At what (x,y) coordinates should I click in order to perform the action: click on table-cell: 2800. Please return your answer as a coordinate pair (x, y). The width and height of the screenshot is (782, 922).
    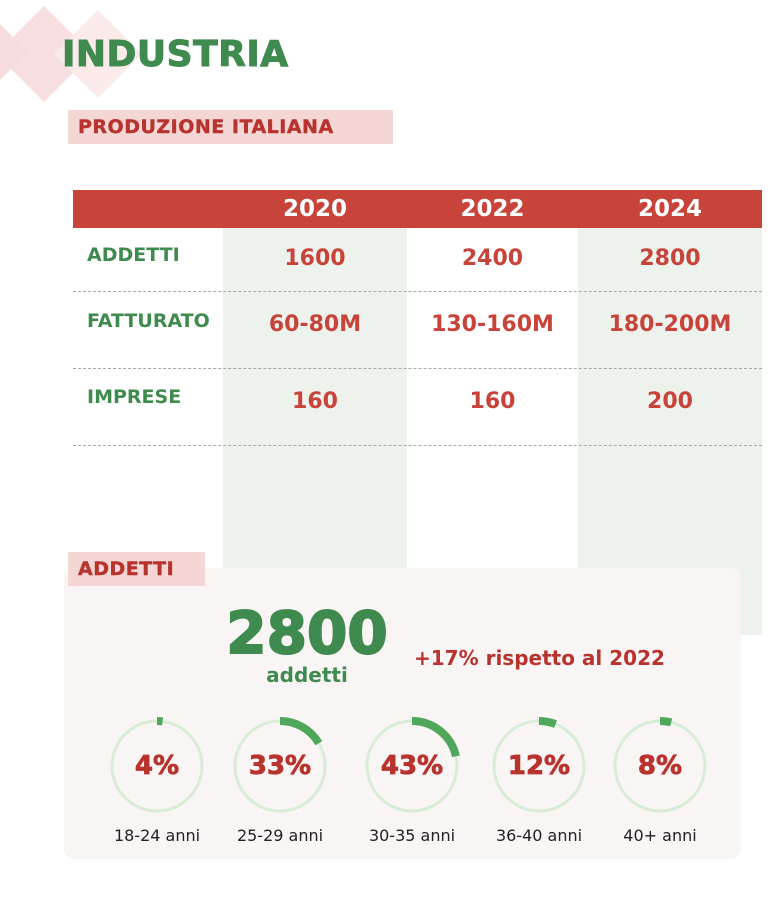
    Looking at the image, I should click on (670, 258).